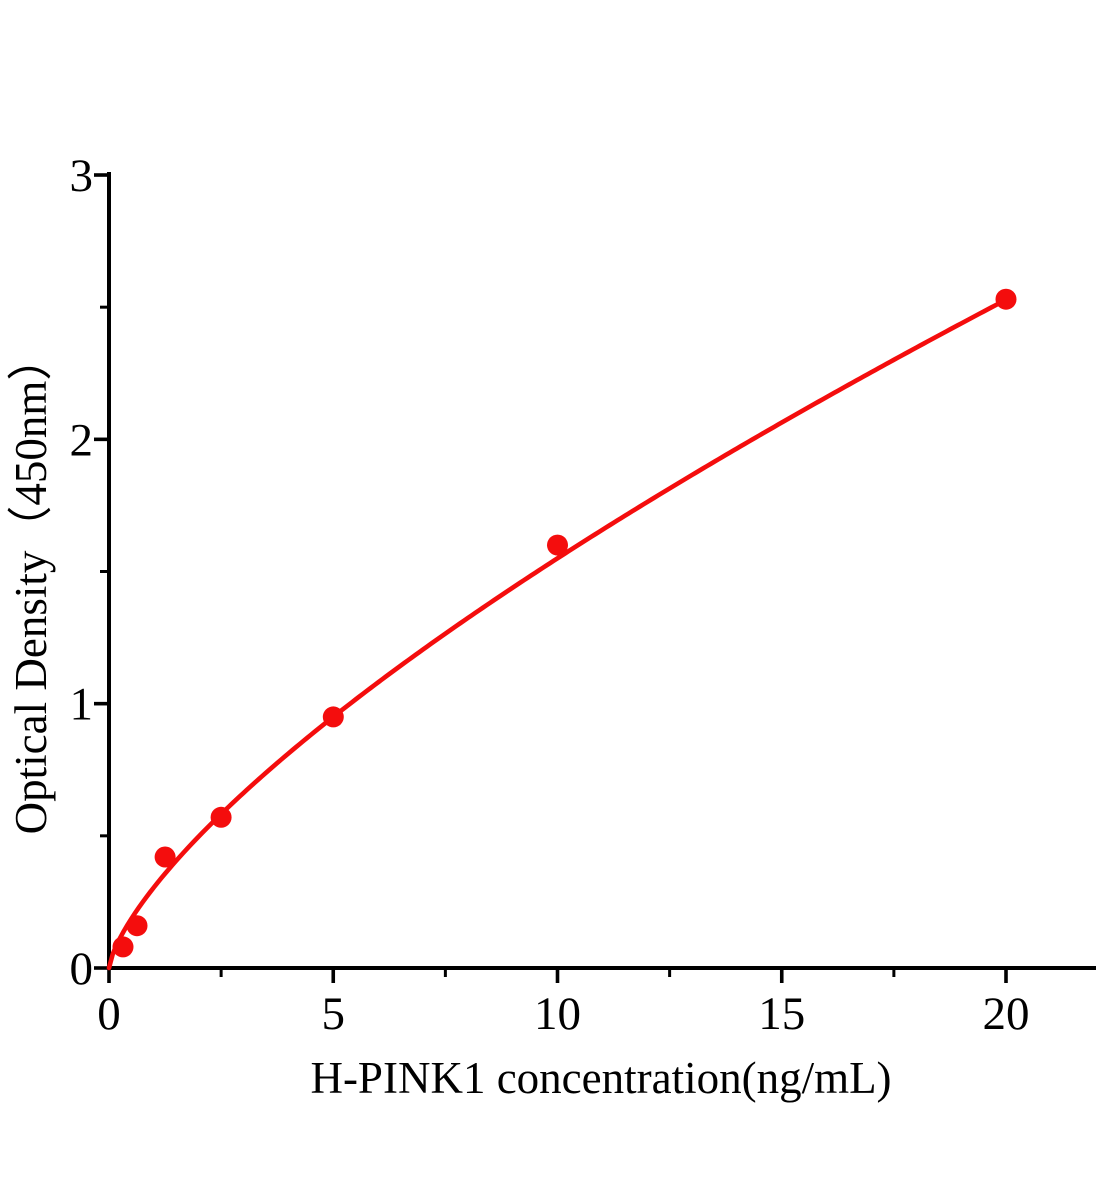 The height and width of the screenshot is (1200, 1104). What do you see at coordinates (781, 1014) in the screenshot?
I see `x-tick-label: 15` at bounding box center [781, 1014].